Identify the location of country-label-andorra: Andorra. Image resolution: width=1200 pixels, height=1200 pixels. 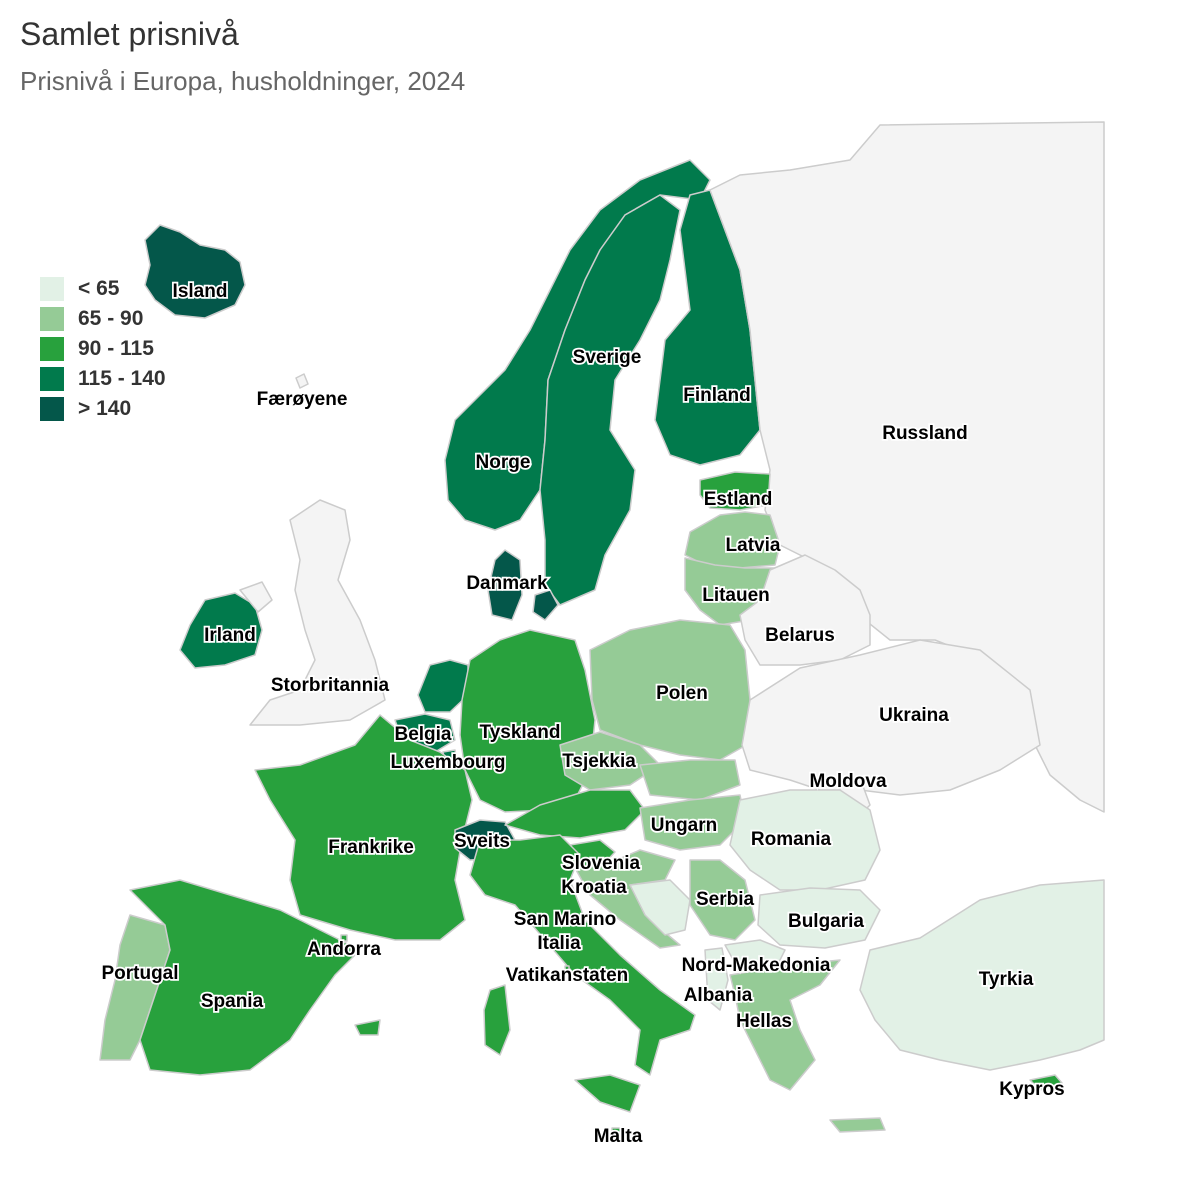
(344, 949).